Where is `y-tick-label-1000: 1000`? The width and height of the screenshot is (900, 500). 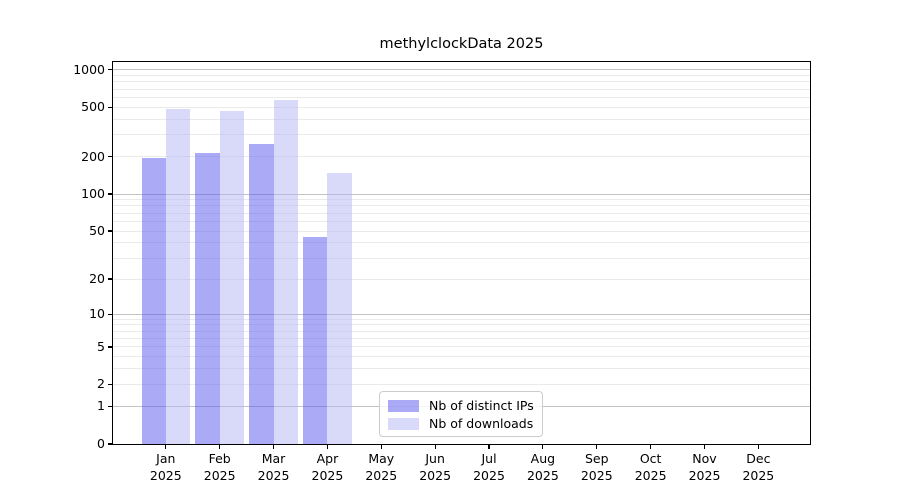
y-tick-label-1000: 1000 is located at coordinates (89, 69).